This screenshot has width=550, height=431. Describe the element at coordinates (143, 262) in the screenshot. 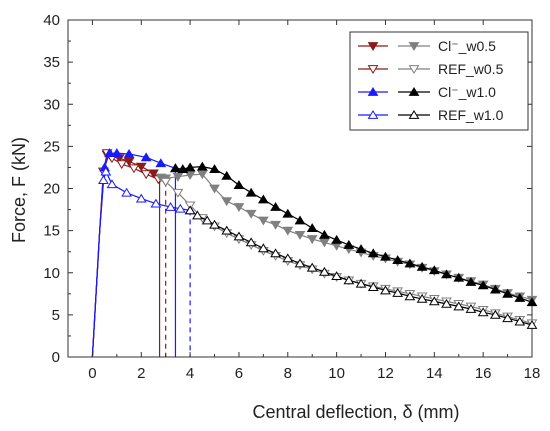

I see `series` at that location.